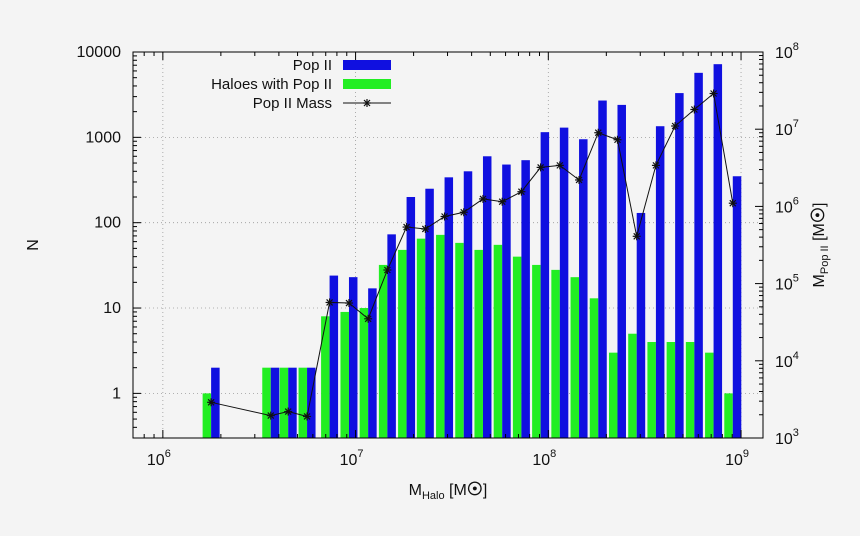 The height and width of the screenshot is (536, 860). What do you see at coordinates (787, 128) in the screenshot?
I see `y2-tick-label: 10⁷` at bounding box center [787, 128].